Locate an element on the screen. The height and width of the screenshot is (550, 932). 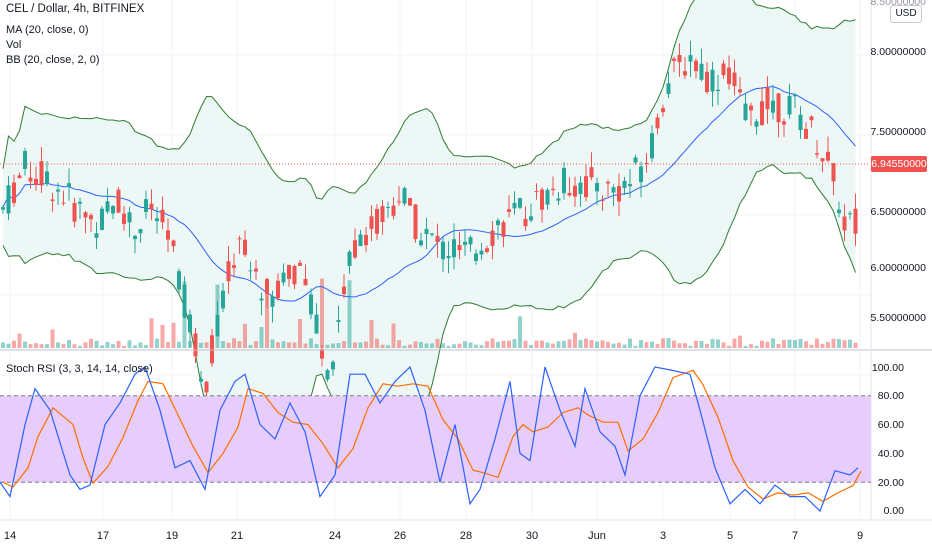
price-tick: 8.50000000 is located at coordinates (898, 4).